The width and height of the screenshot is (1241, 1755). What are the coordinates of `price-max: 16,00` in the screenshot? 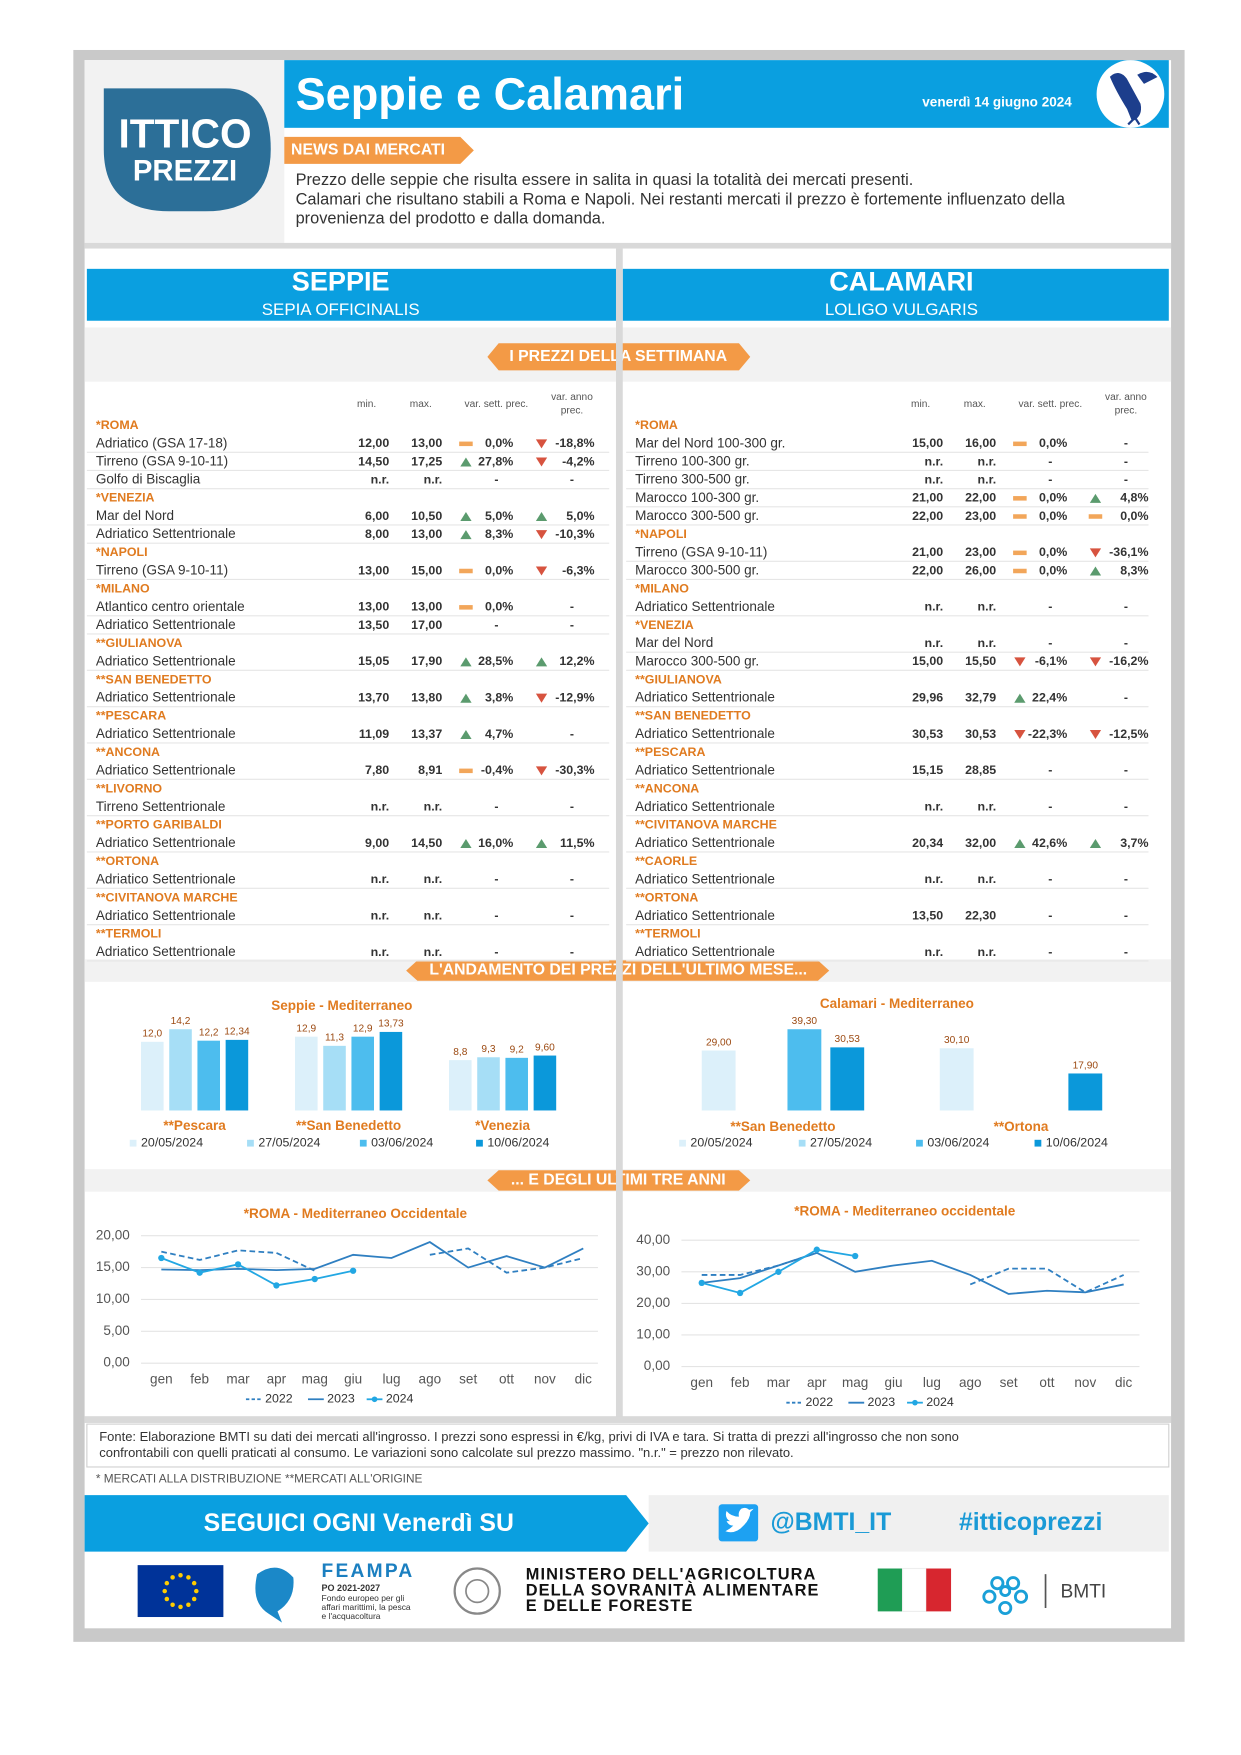 It's located at (980, 443).